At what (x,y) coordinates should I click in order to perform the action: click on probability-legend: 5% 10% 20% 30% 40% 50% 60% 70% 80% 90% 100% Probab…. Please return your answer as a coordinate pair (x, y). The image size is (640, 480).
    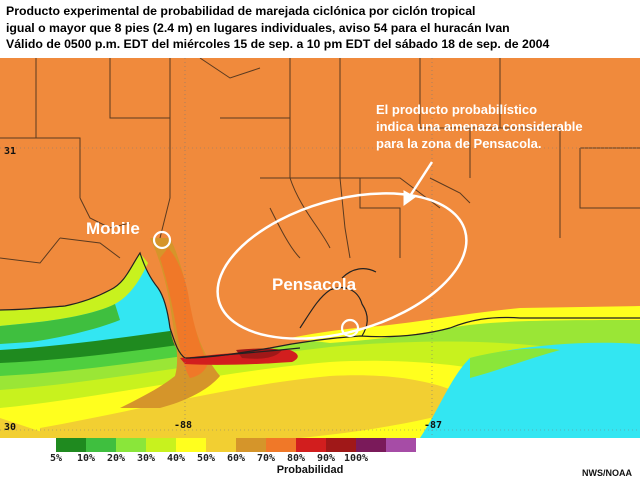
    Looking at the image, I should click on (320, 459).